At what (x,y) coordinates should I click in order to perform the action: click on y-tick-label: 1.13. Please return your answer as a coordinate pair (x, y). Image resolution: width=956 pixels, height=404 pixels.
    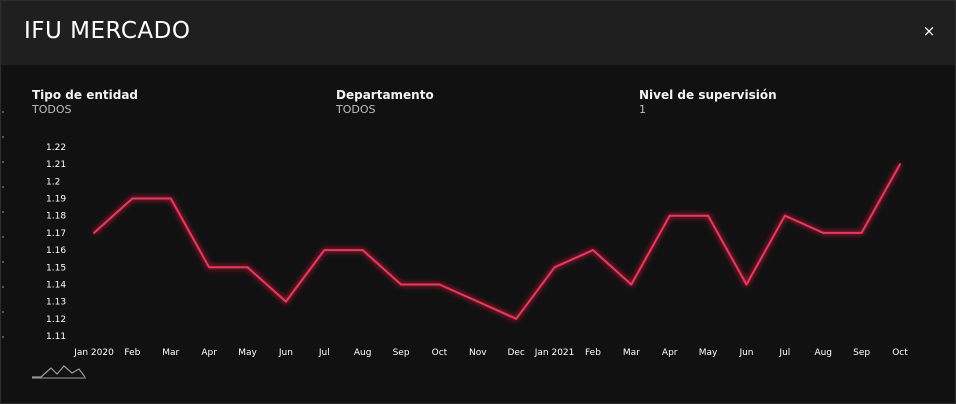
    Looking at the image, I should click on (56, 303).